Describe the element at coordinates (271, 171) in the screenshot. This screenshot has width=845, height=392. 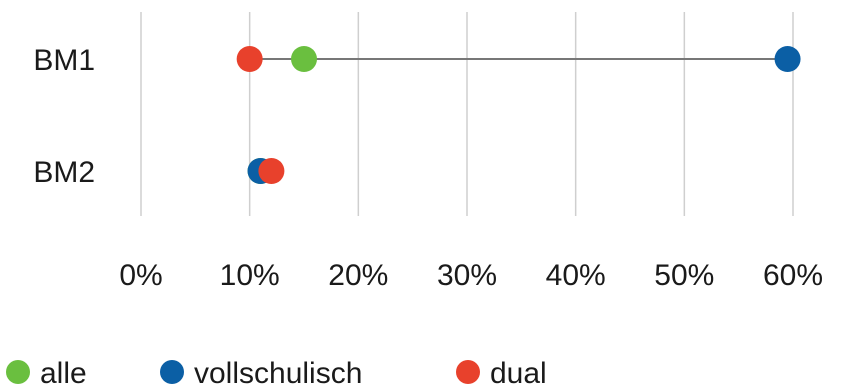
I see `point-dual-bm2` at that location.